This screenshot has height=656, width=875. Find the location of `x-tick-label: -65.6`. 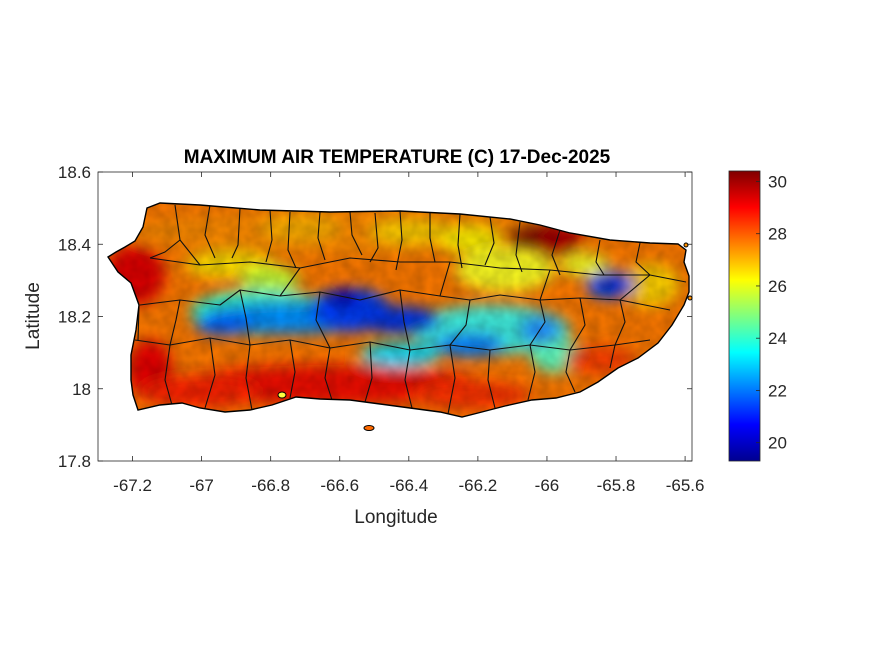

x-tick-label: -65.6 is located at coordinates (685, 485).